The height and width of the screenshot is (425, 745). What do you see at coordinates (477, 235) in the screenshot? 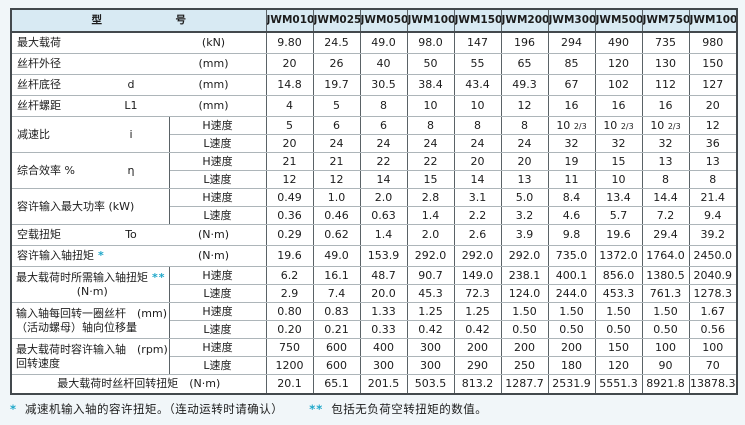
I see `value-cell: 2.6` at bounding box center [477, 235].